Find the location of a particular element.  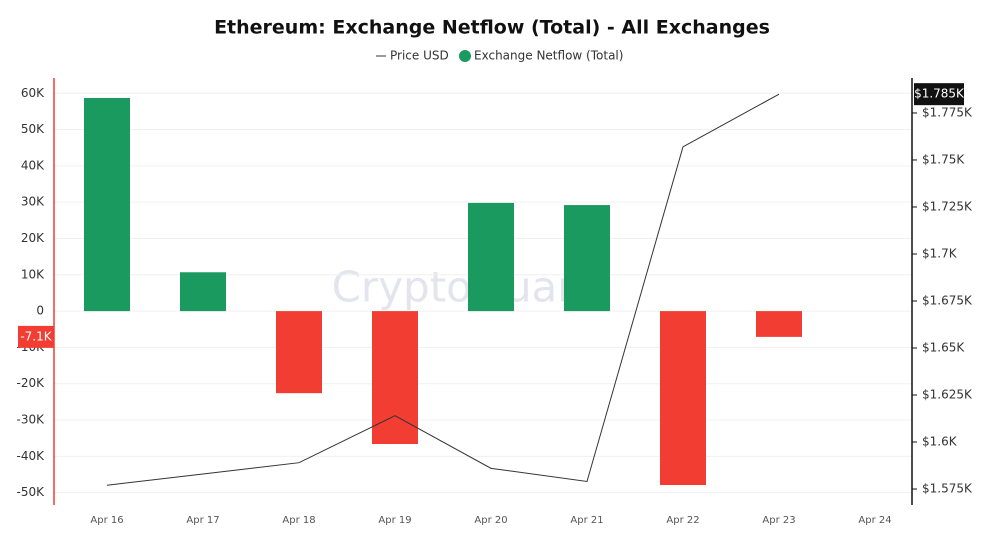

y2-tick-label: $1.625K is located at coordinates (947, 395).